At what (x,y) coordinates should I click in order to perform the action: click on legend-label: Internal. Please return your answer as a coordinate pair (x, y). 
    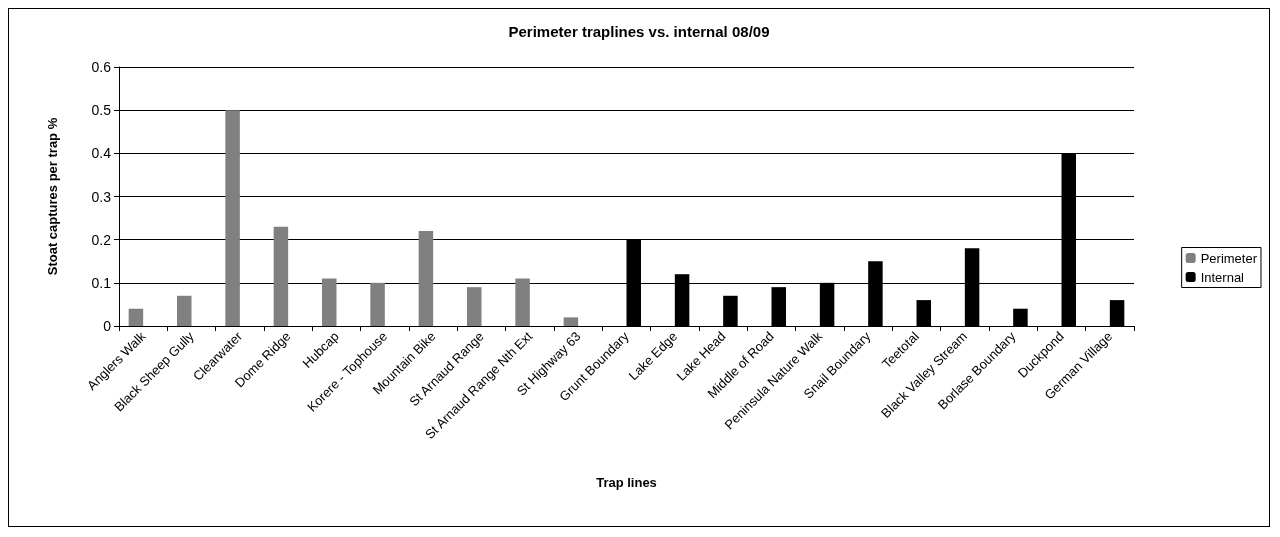
    Looking at the image, I should click on (1222, 277).